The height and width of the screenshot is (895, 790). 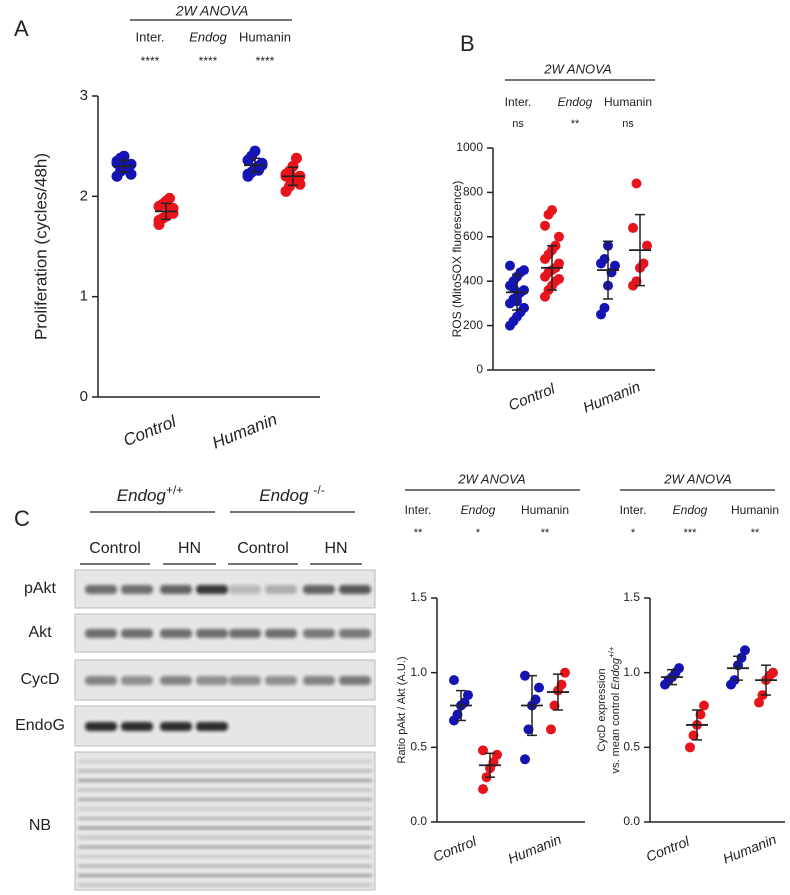 I want to click on y-tick-label: 1000, so click(x=469, y=147).